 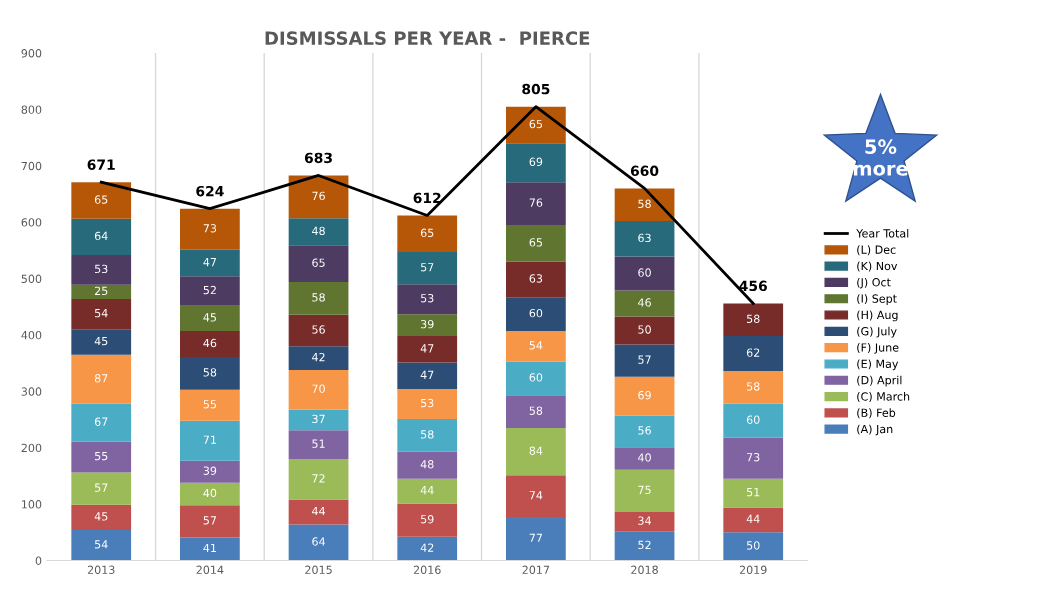 What do you see at coordinates (878, 348) in the screenshot?
I see `legend-label: (F) June` at bounding box center [878, 348].